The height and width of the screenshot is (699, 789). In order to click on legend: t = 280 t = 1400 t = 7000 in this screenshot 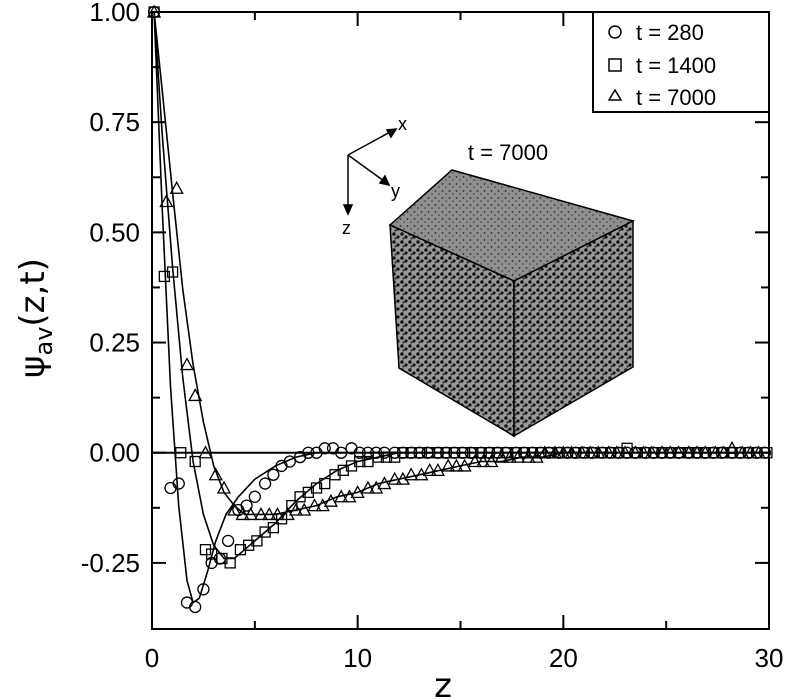, I will do `click(681, 62)`.